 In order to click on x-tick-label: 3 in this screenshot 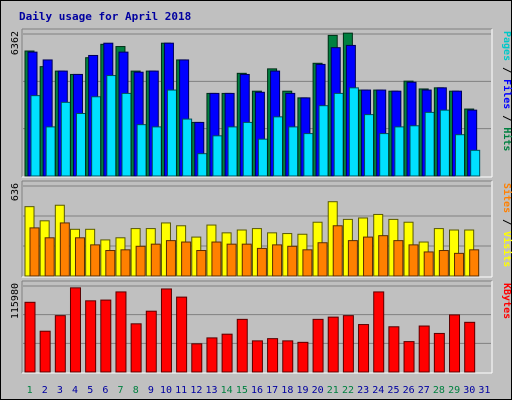, I will do `click(60, 390)`.